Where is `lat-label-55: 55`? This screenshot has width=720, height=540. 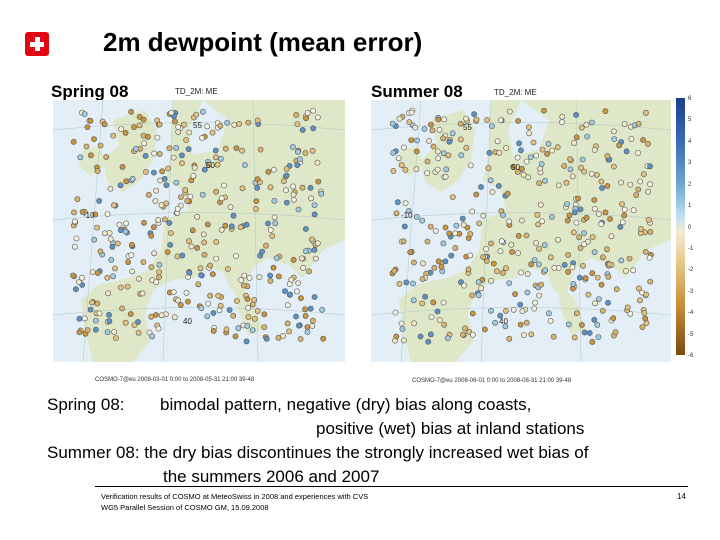
lat-label-55: 55 is located at coordinates (197, 125).